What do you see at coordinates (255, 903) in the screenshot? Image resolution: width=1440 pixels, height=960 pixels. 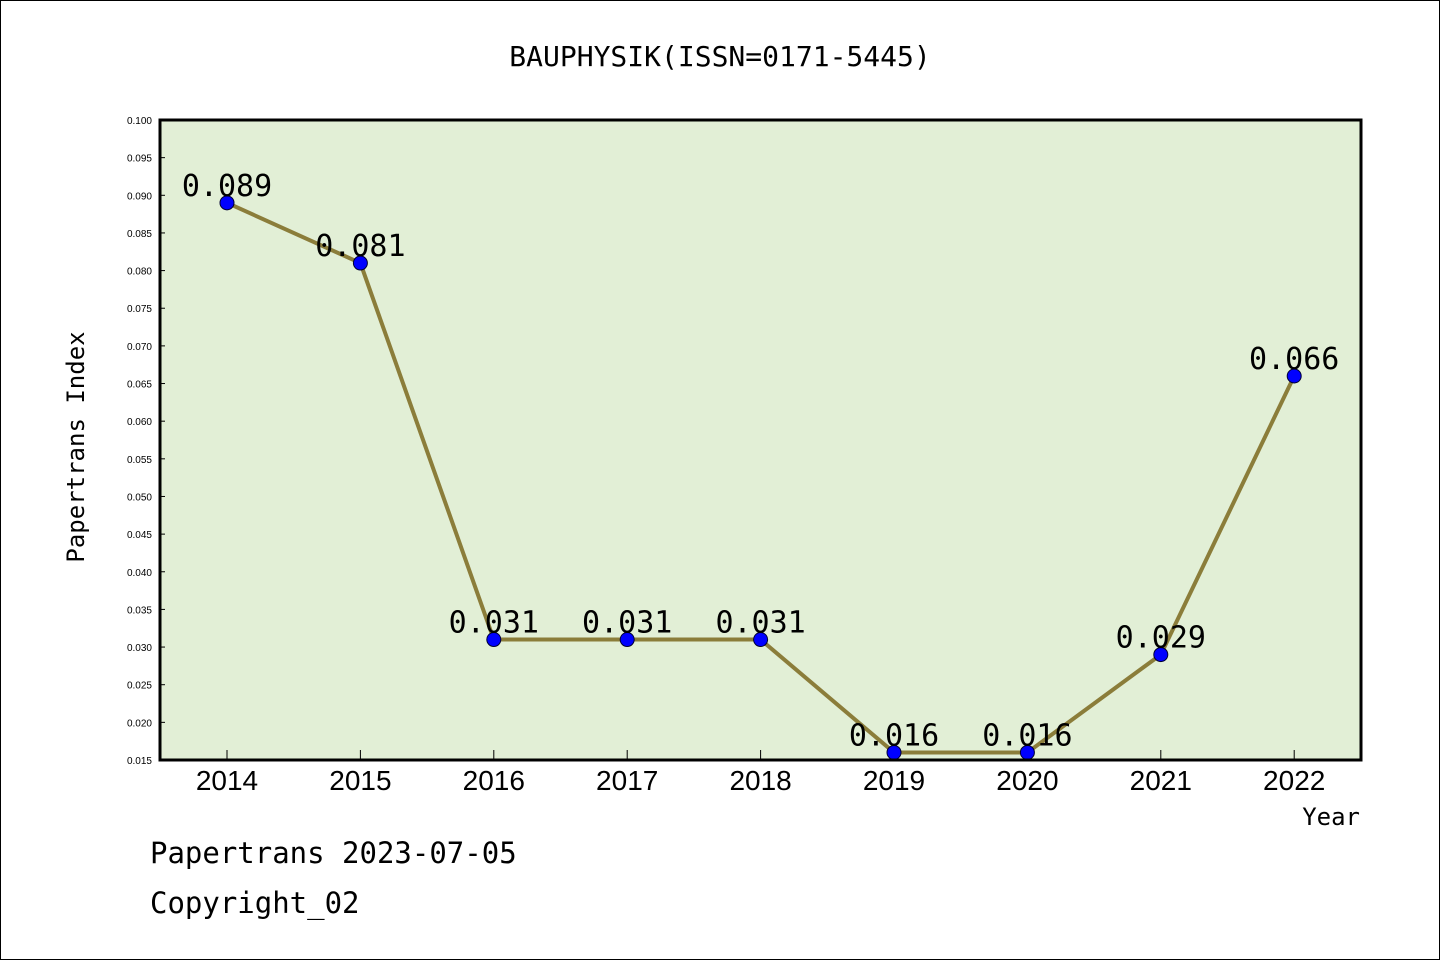 I see `footer-copyright: Copyright_02` at bounding box center [255, 903].